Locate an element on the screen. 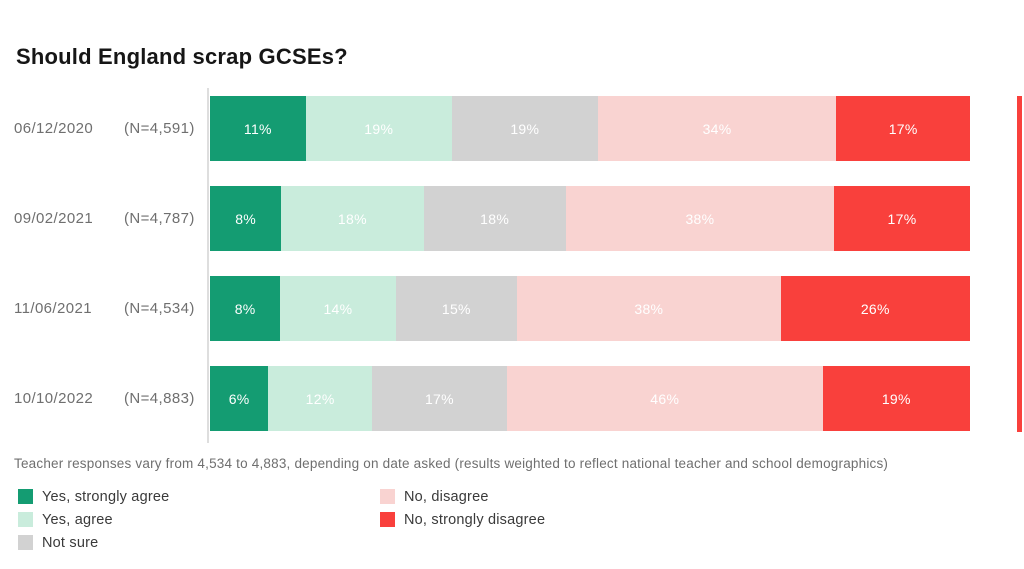  legend-column-2: No, disagree No, strongly disagree is located at coordinates (462, 508).